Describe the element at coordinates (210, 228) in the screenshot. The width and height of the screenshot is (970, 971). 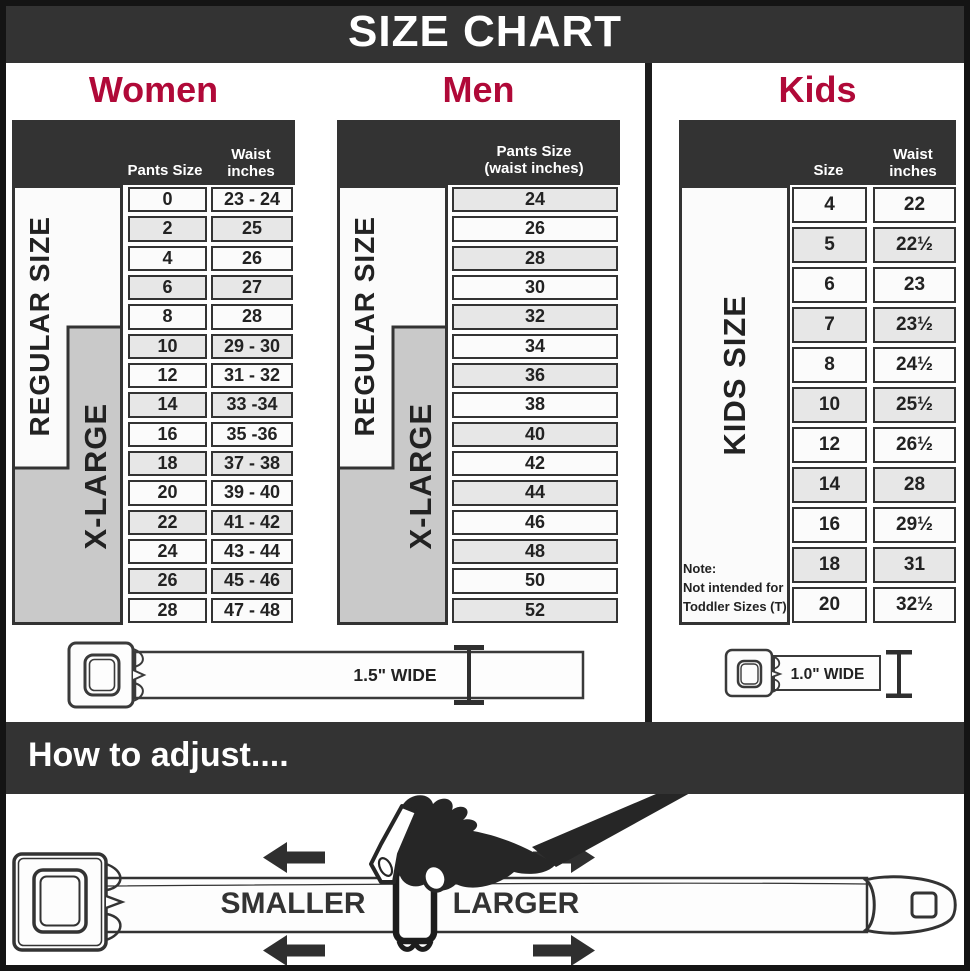
I see `table-row: 2 25` at that location.